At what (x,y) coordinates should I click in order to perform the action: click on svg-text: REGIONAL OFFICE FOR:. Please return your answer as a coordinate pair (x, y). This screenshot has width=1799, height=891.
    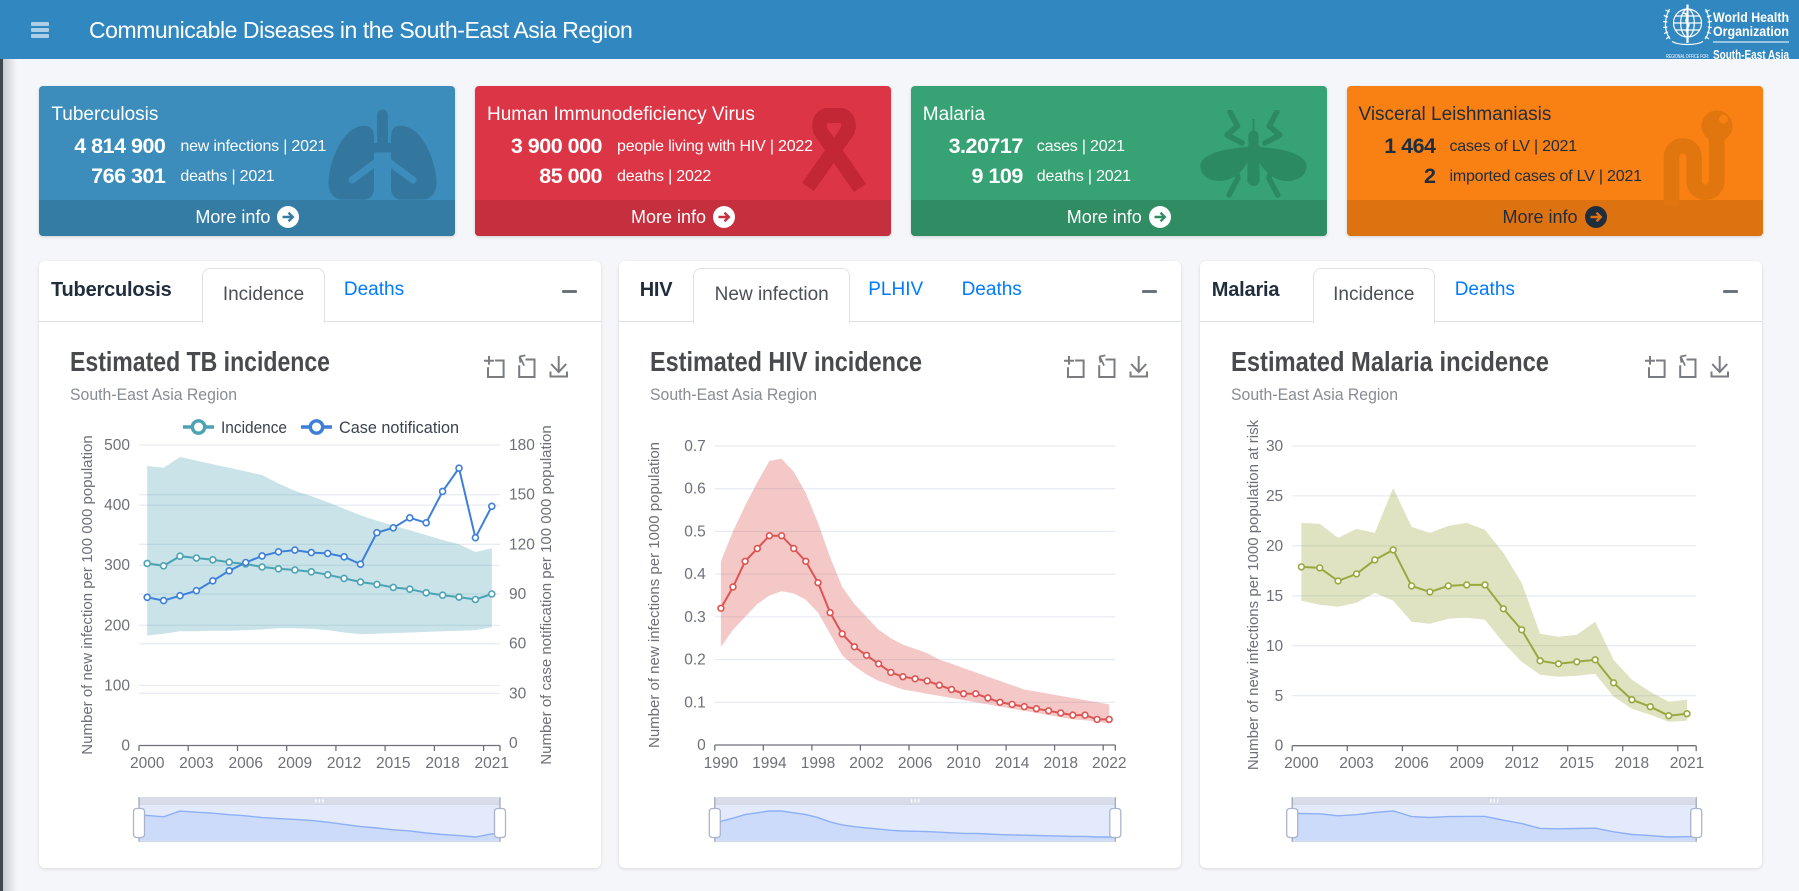
    Looking at the image, I should click on (1687, 56).